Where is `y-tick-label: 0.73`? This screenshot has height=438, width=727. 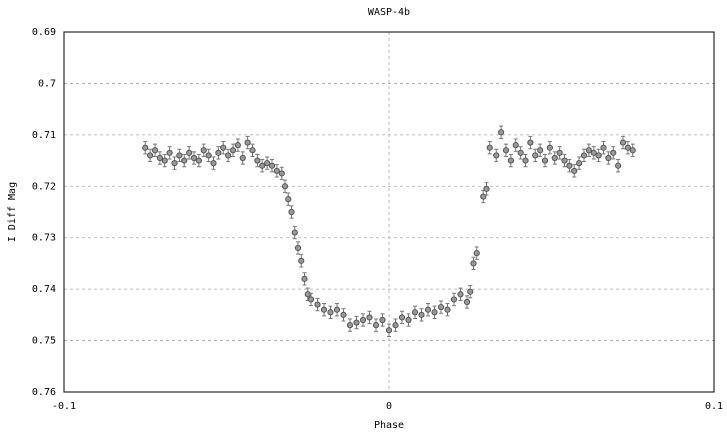
y-tick-label: 0.73 is located at coordinates (44, 238).